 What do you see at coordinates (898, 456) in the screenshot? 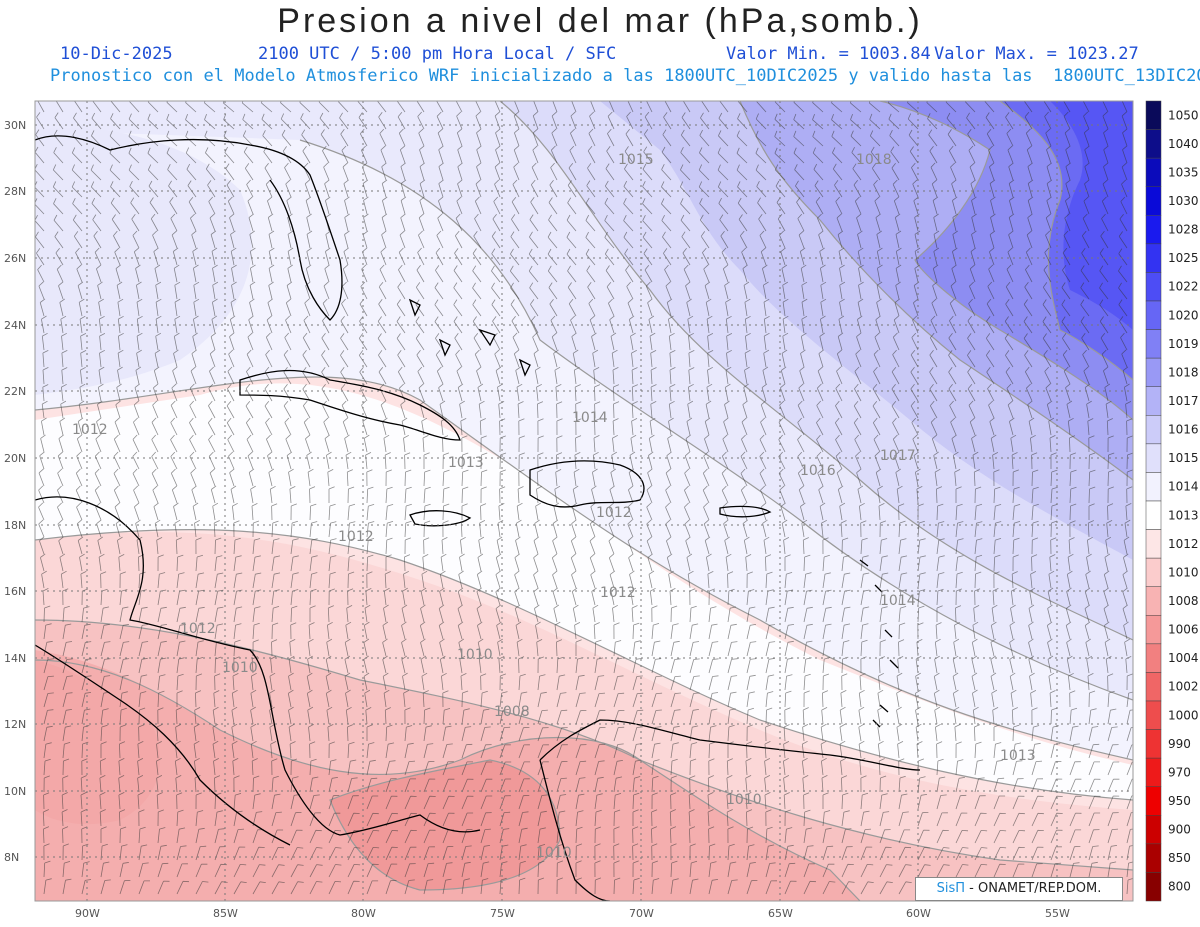
I see `isobar-label: 1017` at bounding box center [898, 456].